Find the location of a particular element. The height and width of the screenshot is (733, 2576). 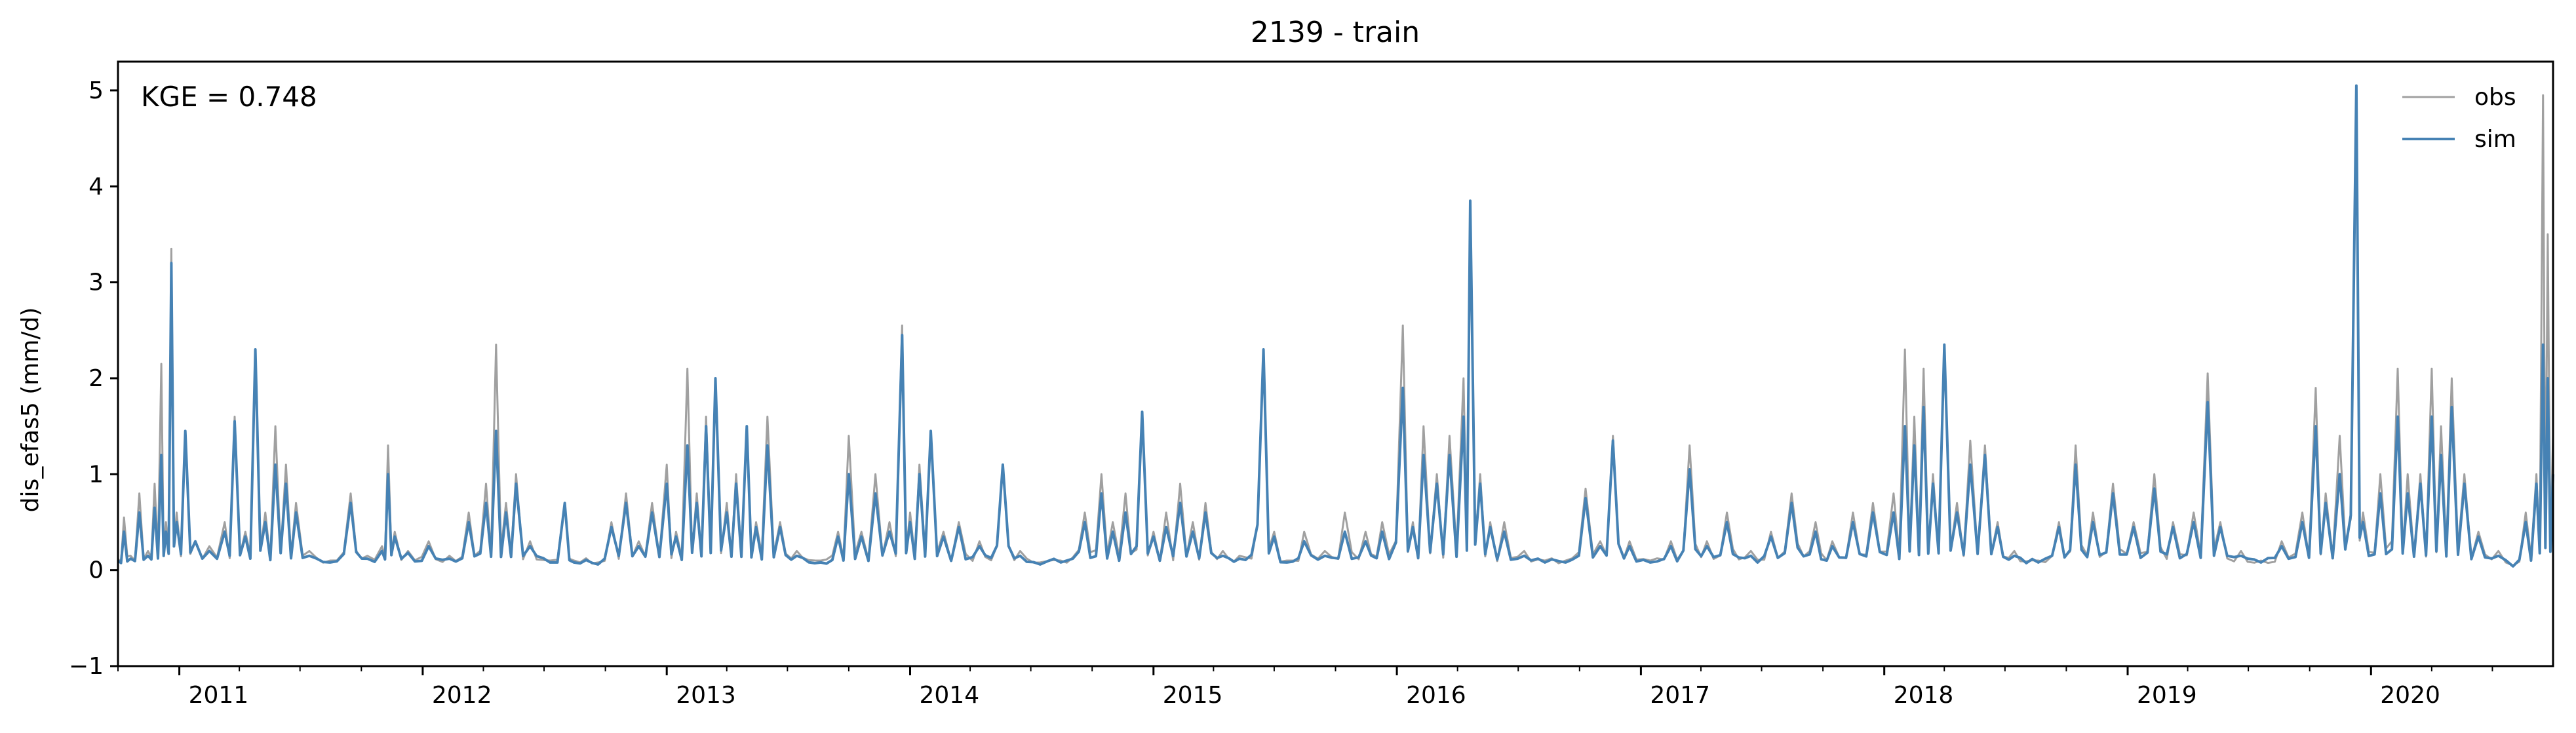

y-tick-label: −1 is located at coordinates (86, 666).